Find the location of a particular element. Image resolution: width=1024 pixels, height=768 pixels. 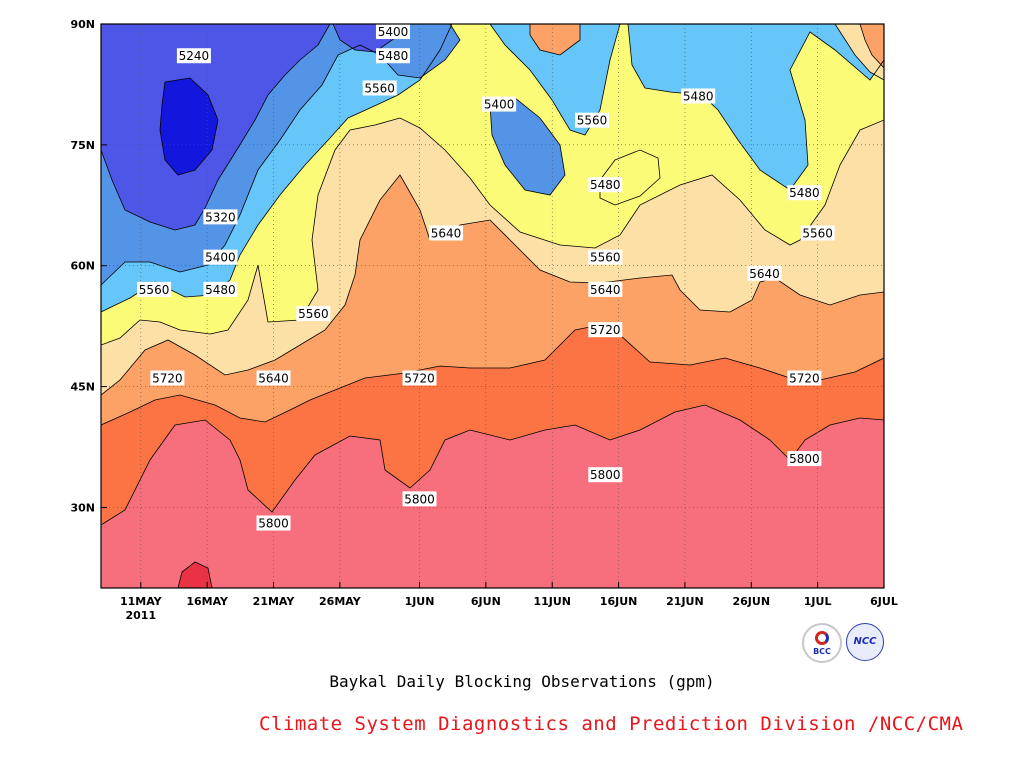

contour-5640-top-right is located at coordinates (871, 46).